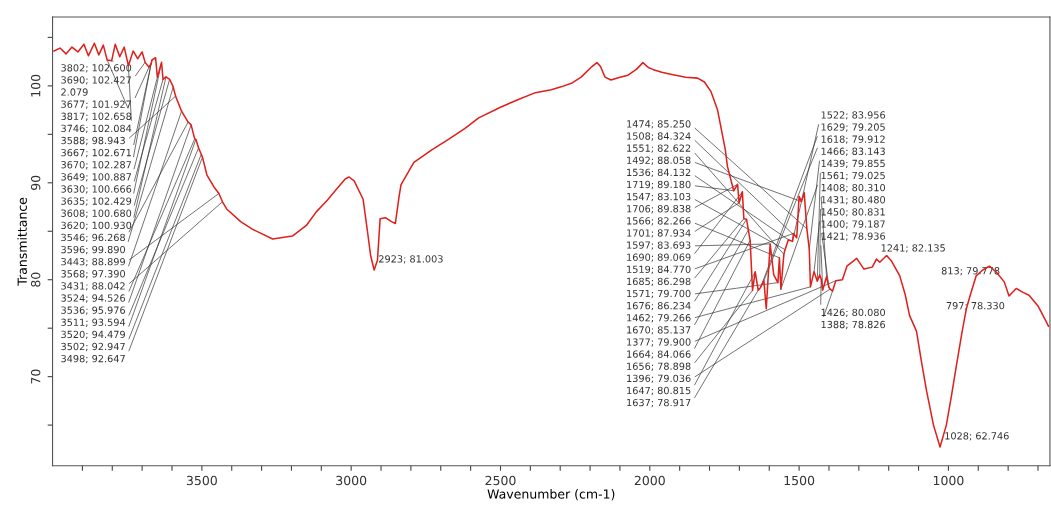 This screenshot has width=1051, height=517. What do you see at coordinates (93, 250) in the screenshot?
I see `annotation: 3596; 99.890` at bounding box center [93, 250].